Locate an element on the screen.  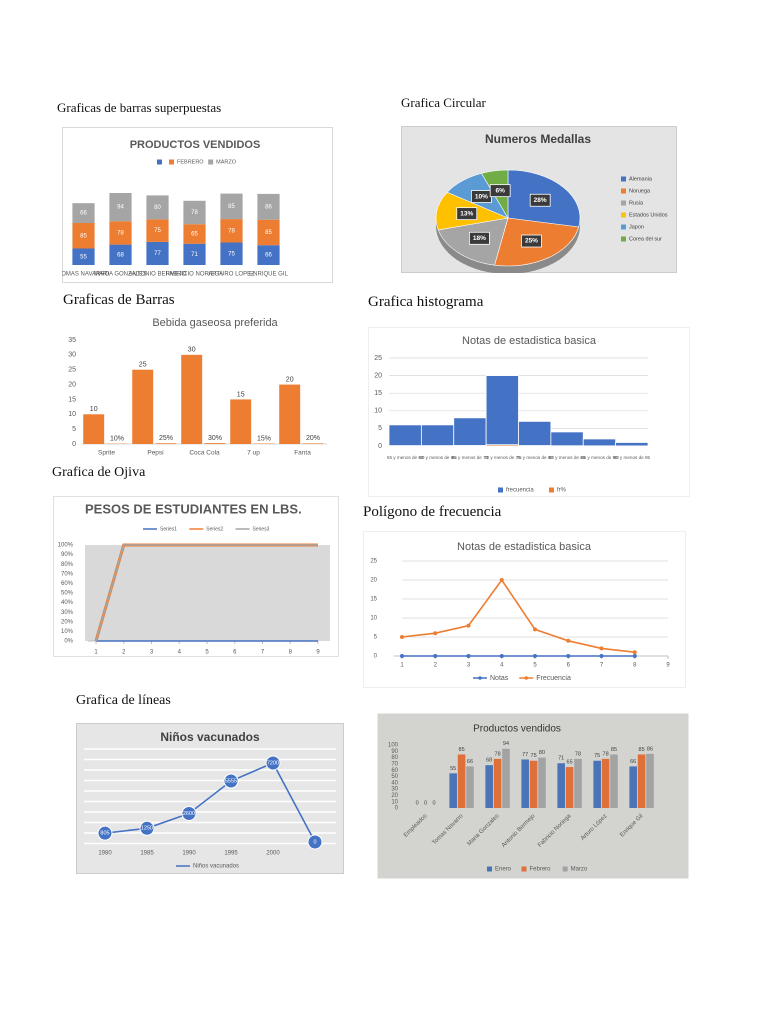
data-label: 0 is located at coordinates (314, 842).